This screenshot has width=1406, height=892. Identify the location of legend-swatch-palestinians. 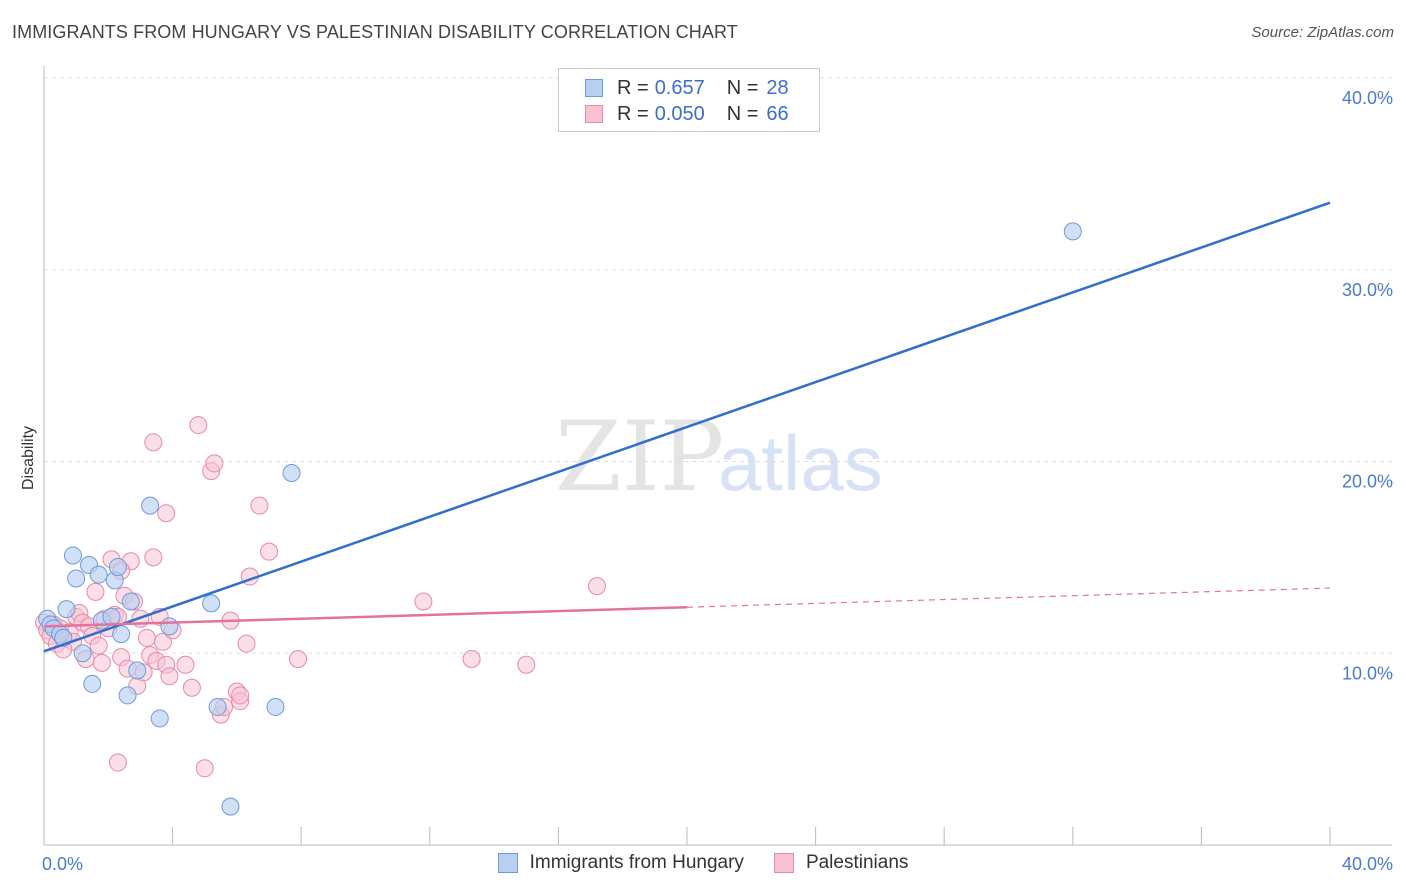
(594, 114).